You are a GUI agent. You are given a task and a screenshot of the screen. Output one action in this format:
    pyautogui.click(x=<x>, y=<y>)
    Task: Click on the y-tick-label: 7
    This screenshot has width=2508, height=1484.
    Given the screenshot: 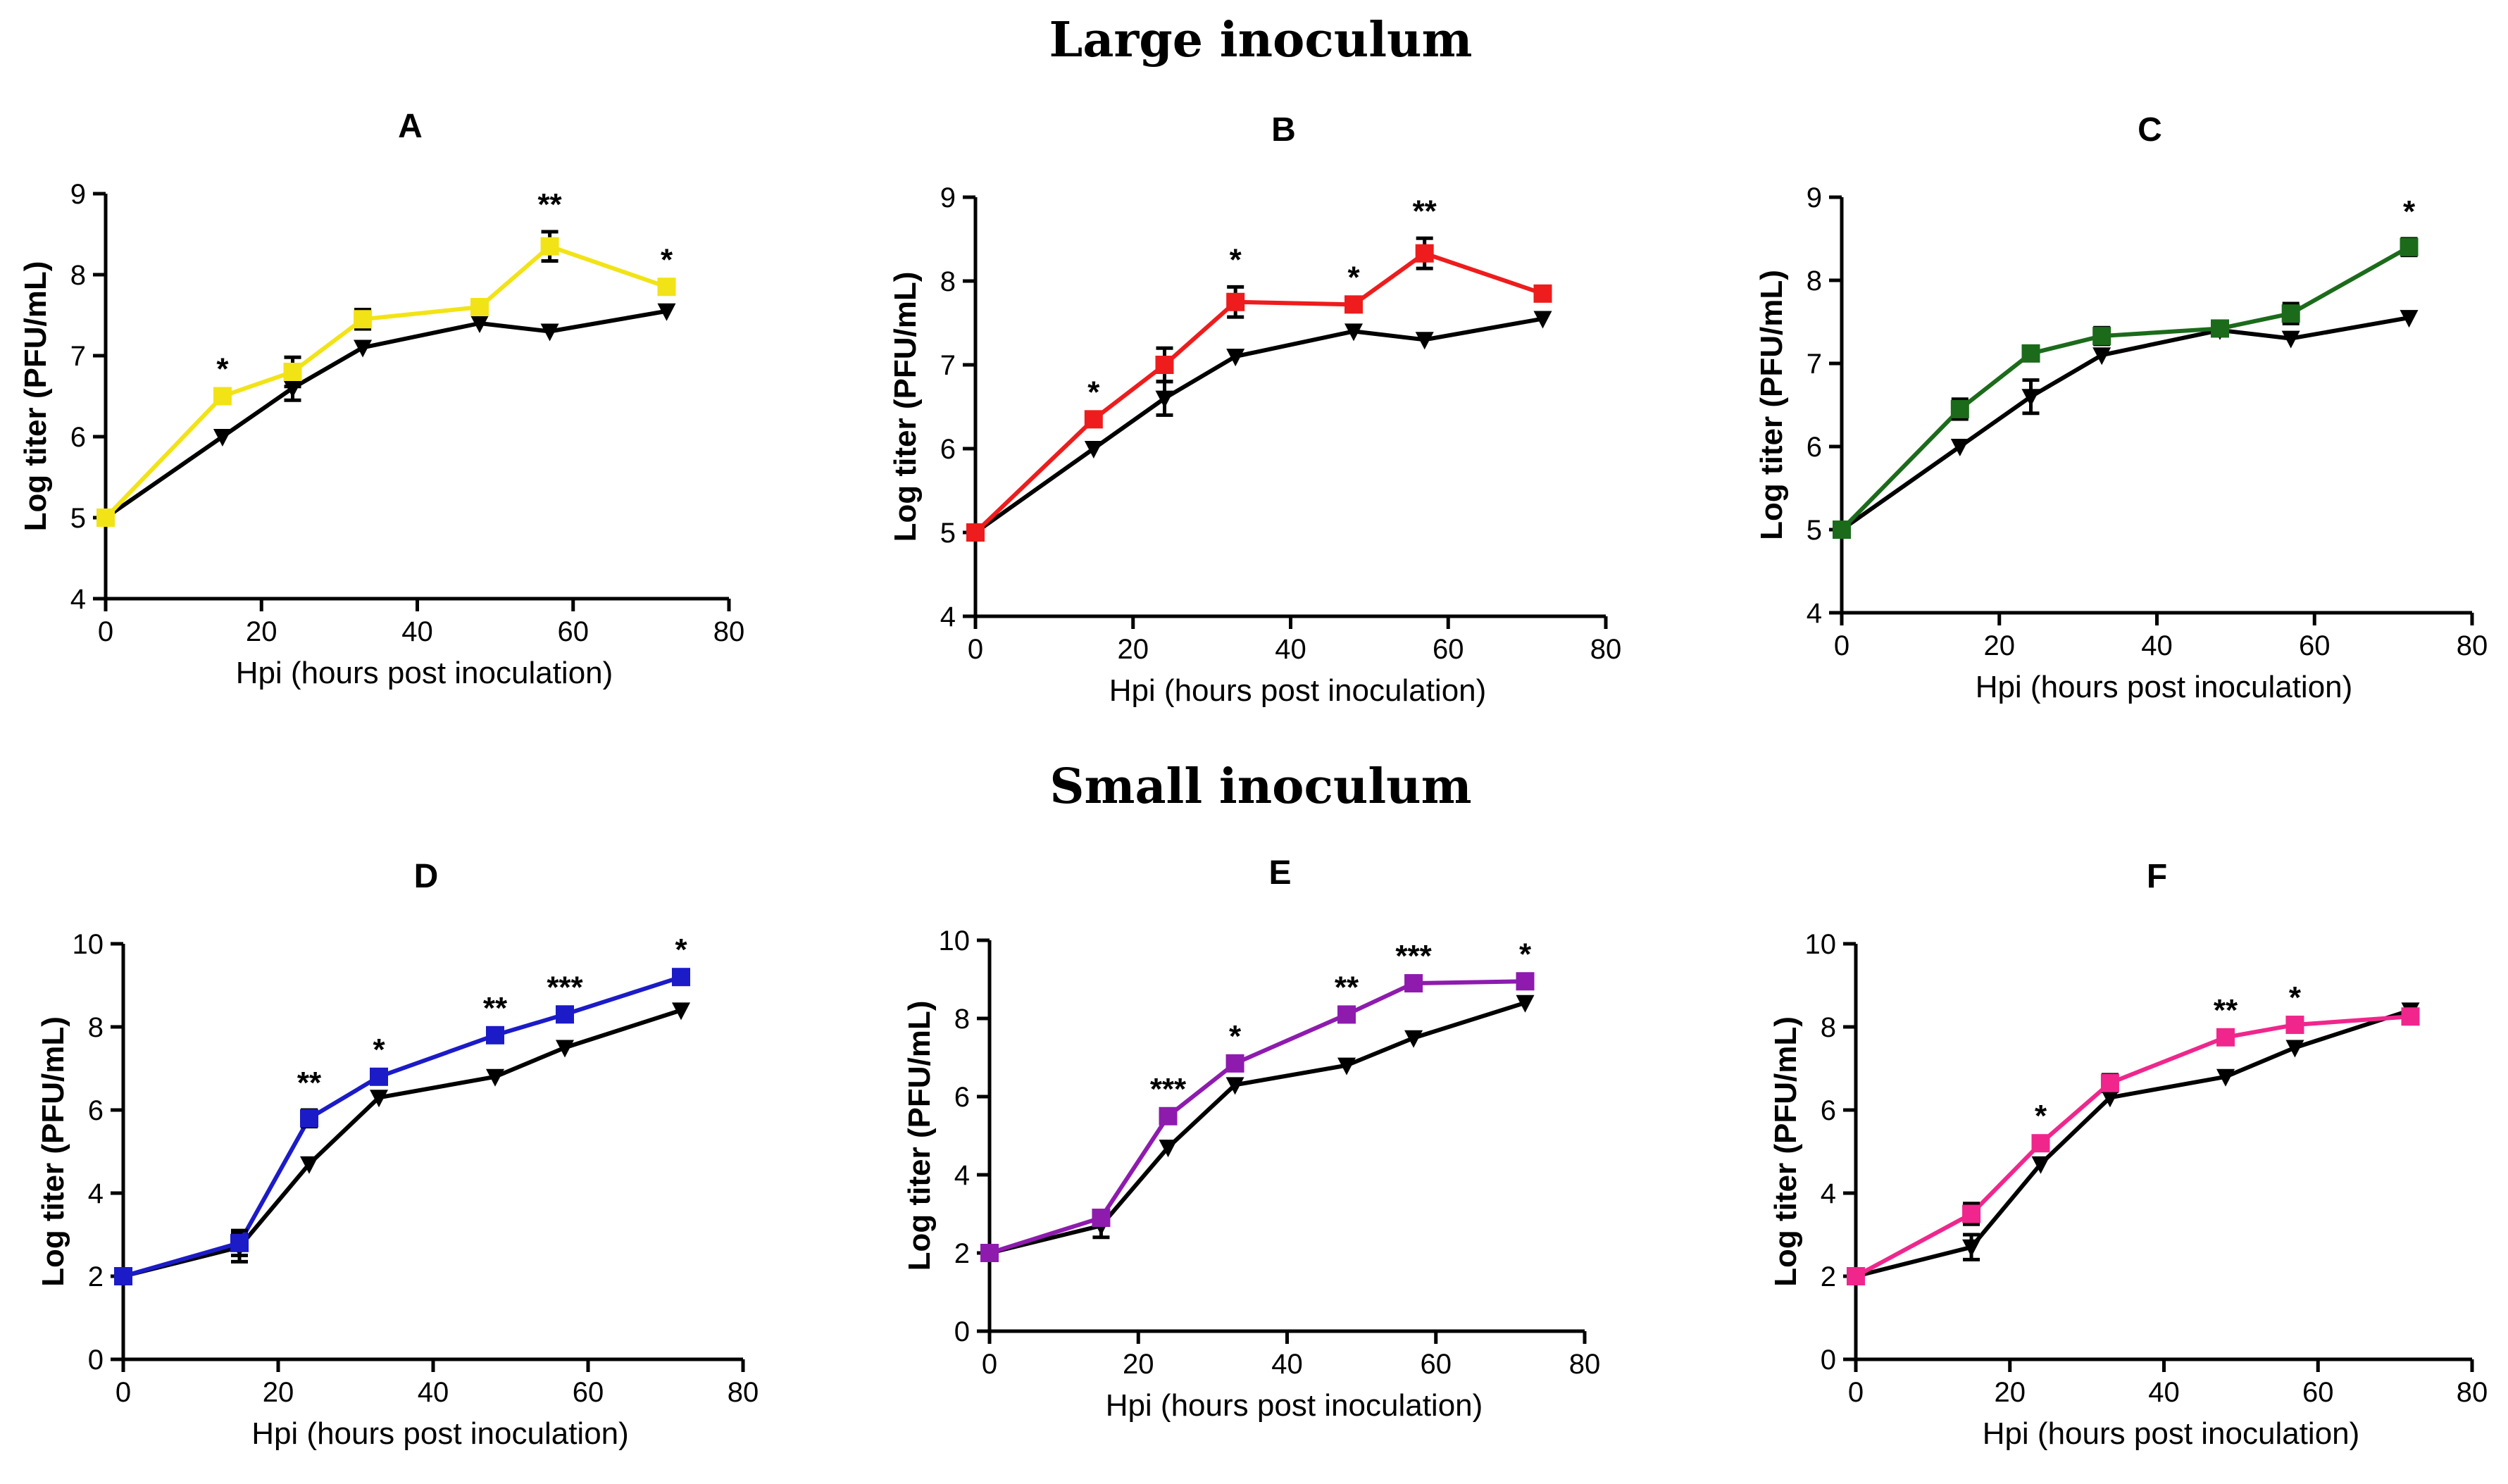 What is the action you would take?
    pyautogui.click(x=1814, y=364)
    